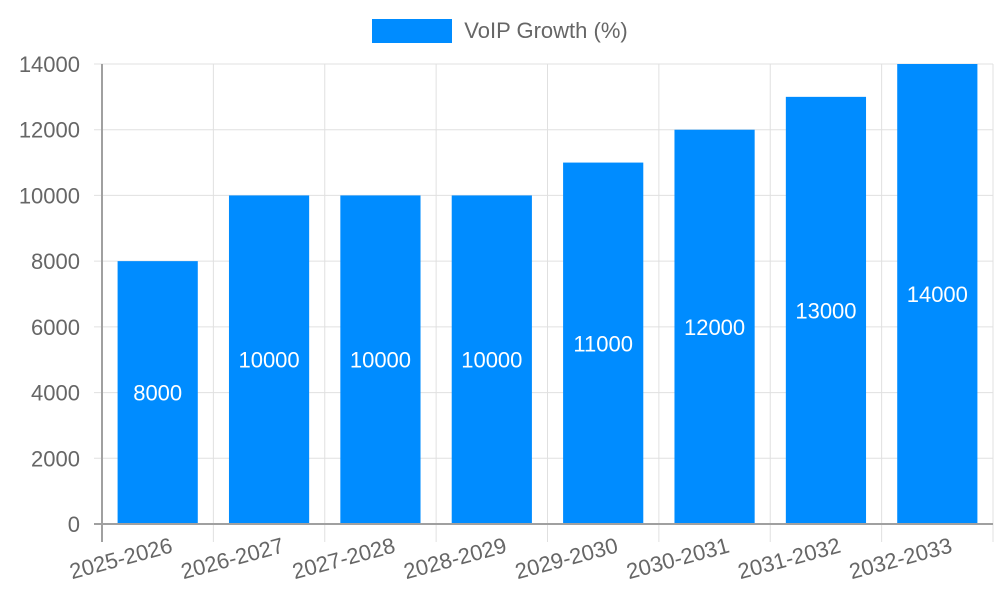 The image size is (1000, 600). What do you see at coordinates (121, 558) in the screenshot?
I see `x-tick-label: 2025-2026` at bounding box center [121, 558].